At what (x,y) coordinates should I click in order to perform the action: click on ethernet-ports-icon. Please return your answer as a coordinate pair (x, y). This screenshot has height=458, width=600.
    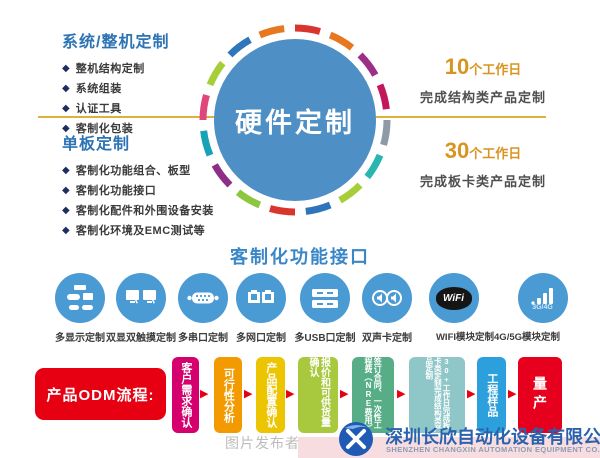
    Looking at the image, I should click on (261, 298).